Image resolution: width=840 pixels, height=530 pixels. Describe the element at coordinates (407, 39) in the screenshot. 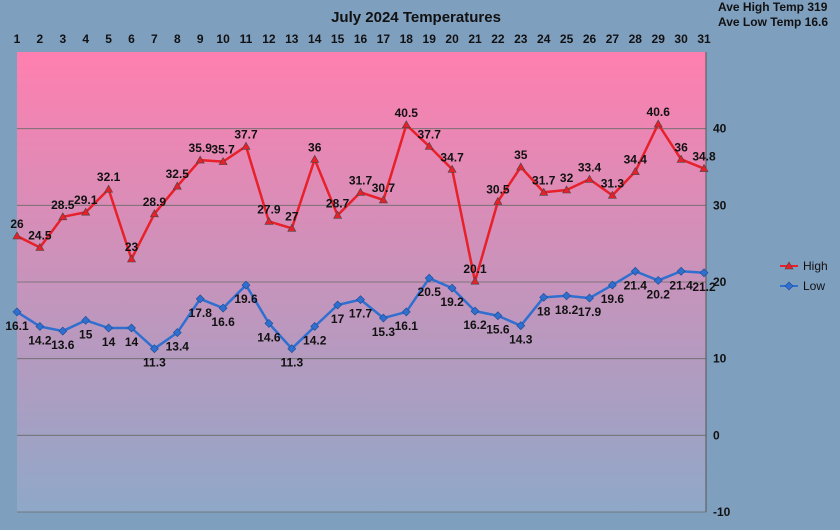

I see `x-tick-label: 18` at that location.